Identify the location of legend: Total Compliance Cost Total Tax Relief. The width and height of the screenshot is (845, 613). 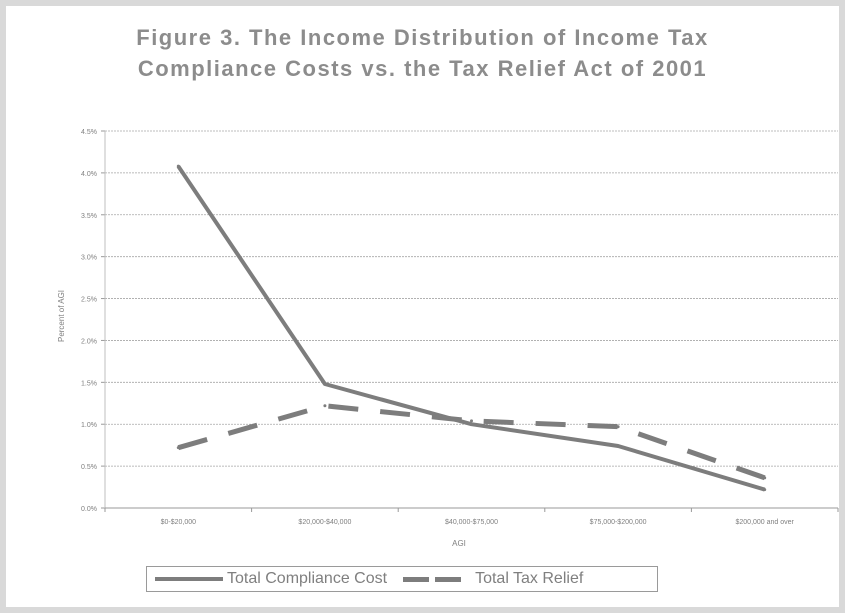
(402, 579).